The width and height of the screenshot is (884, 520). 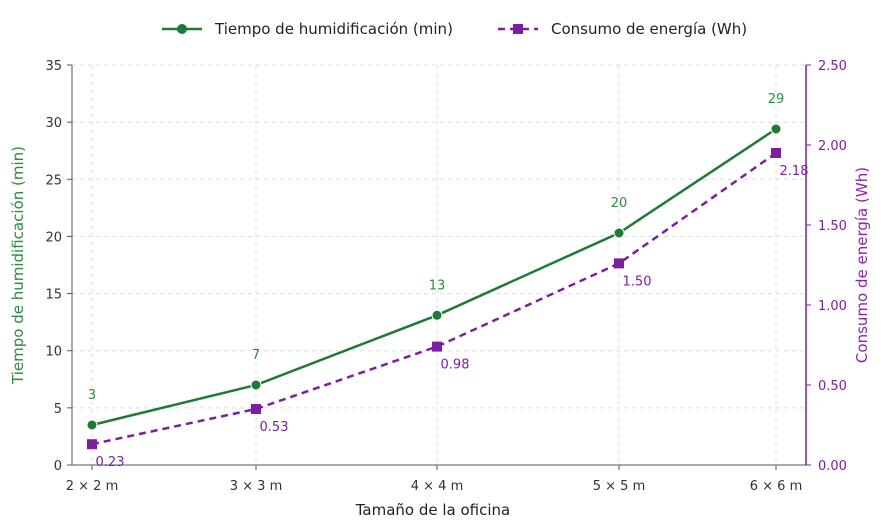 I want to click on y-axis-right-title: Consumo de energía (Wh), so click(x=862, y=265).